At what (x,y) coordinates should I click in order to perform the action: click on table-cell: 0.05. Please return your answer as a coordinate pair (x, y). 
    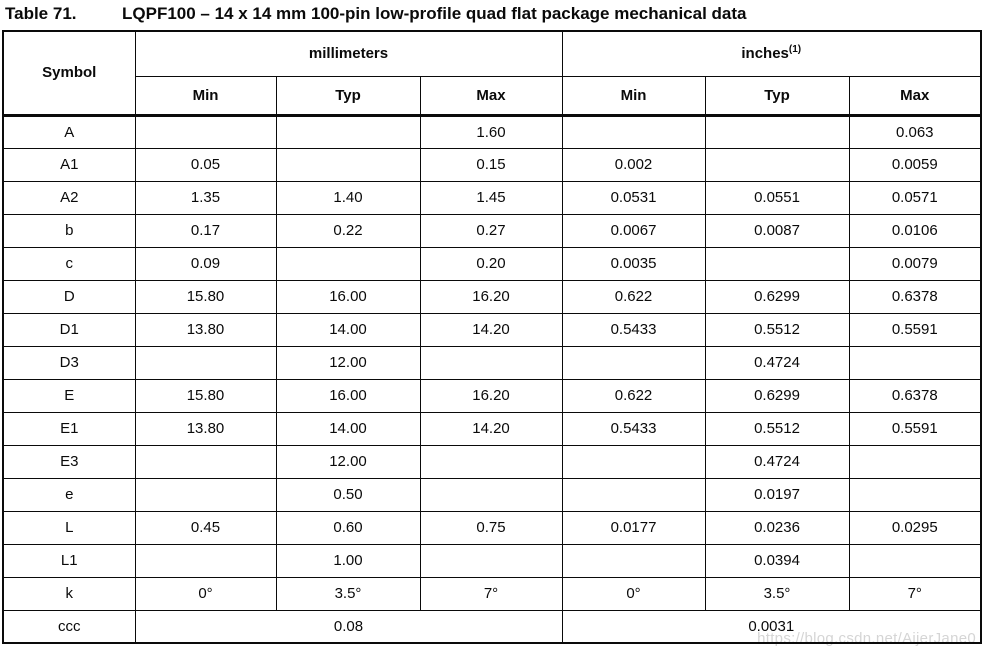
    Looking at the image, I should click on (205, 164).